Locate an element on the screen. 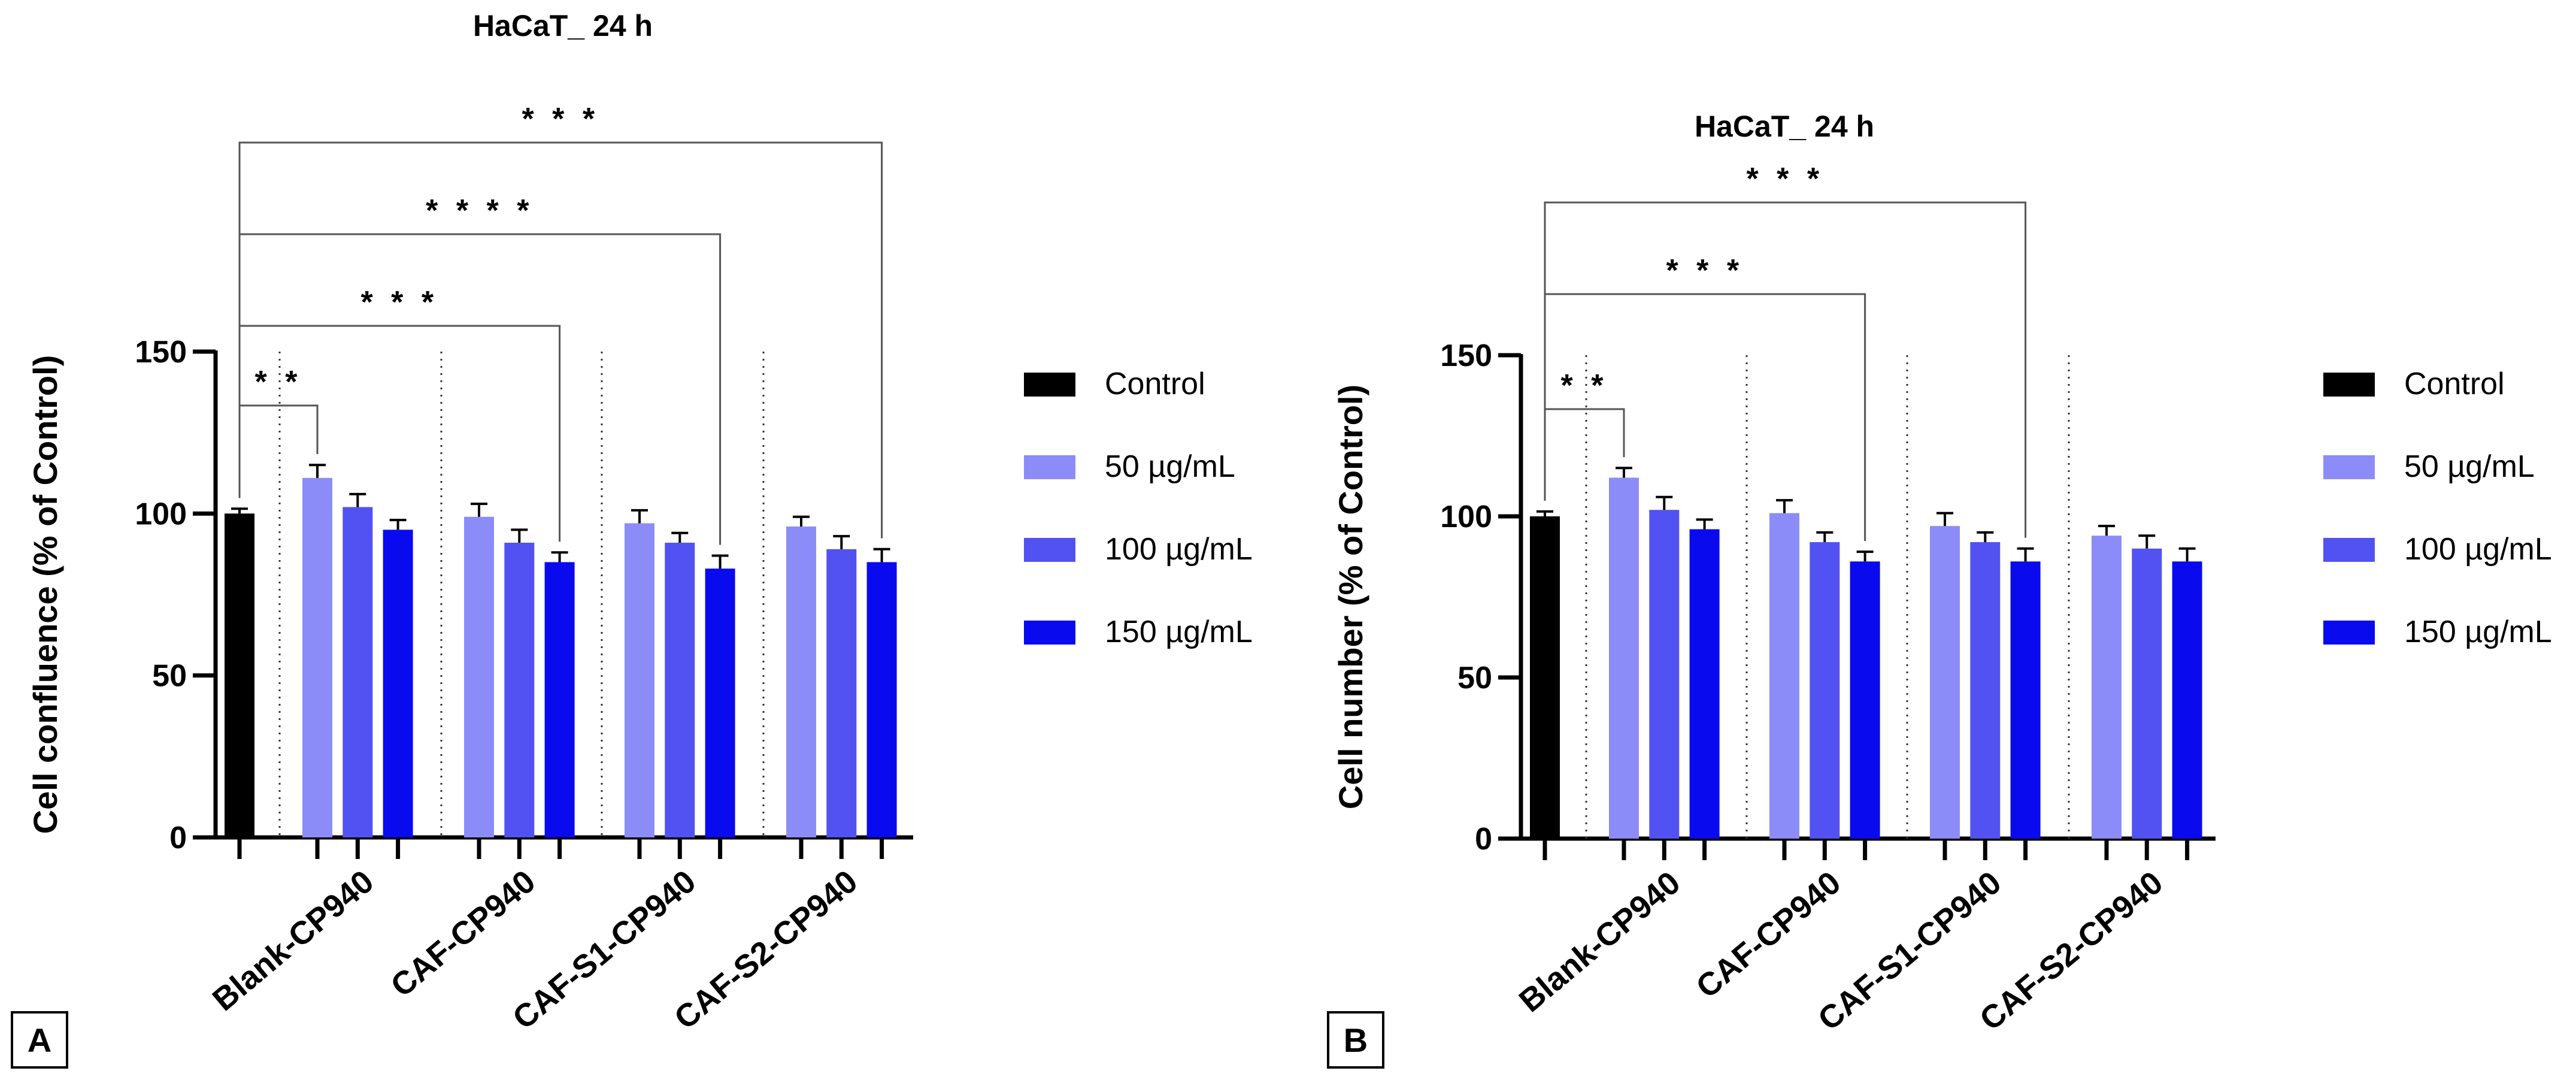 The height and width of the screenshot is (1083, 2576). significance-brackets: * * * * * * * * * * * * is located at coordinates (560, 323).